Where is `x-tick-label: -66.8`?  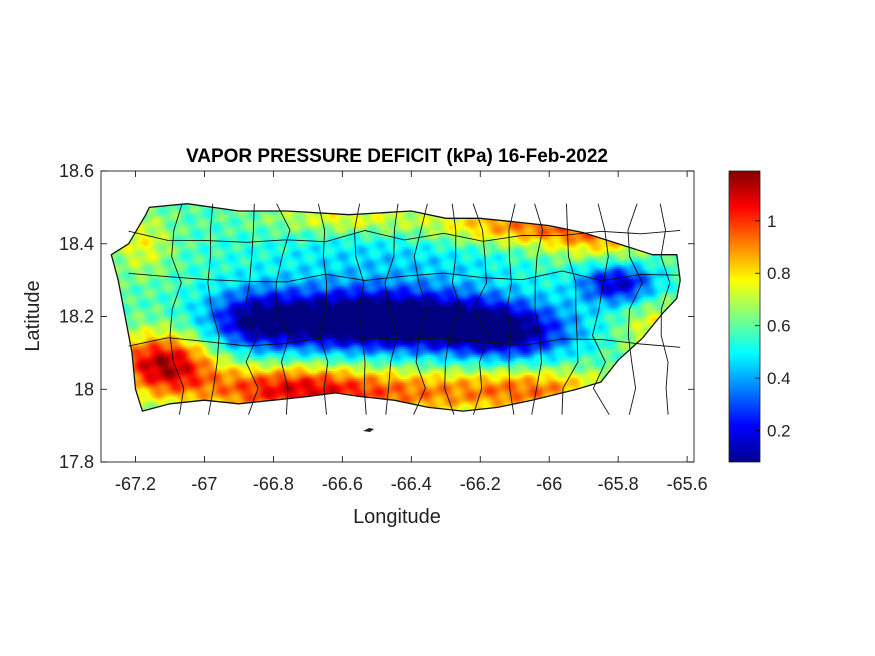 x-tick-label: -66.8 is located at coordinates (273, 484).